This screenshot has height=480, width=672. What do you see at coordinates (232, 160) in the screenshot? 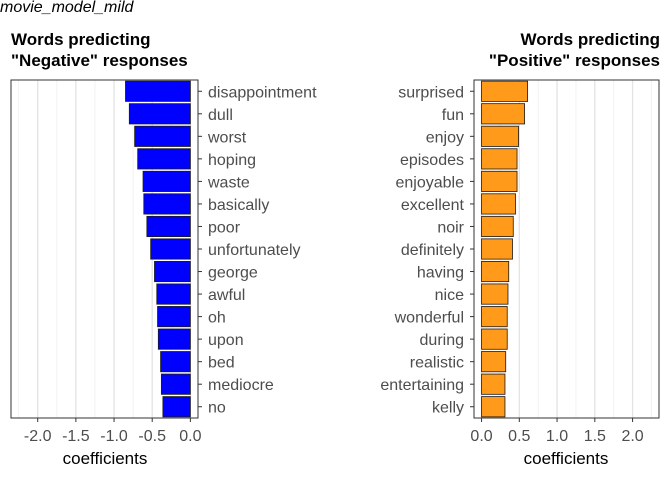
I see `negative-category-label: hoping` at bounding box center [232, 160].